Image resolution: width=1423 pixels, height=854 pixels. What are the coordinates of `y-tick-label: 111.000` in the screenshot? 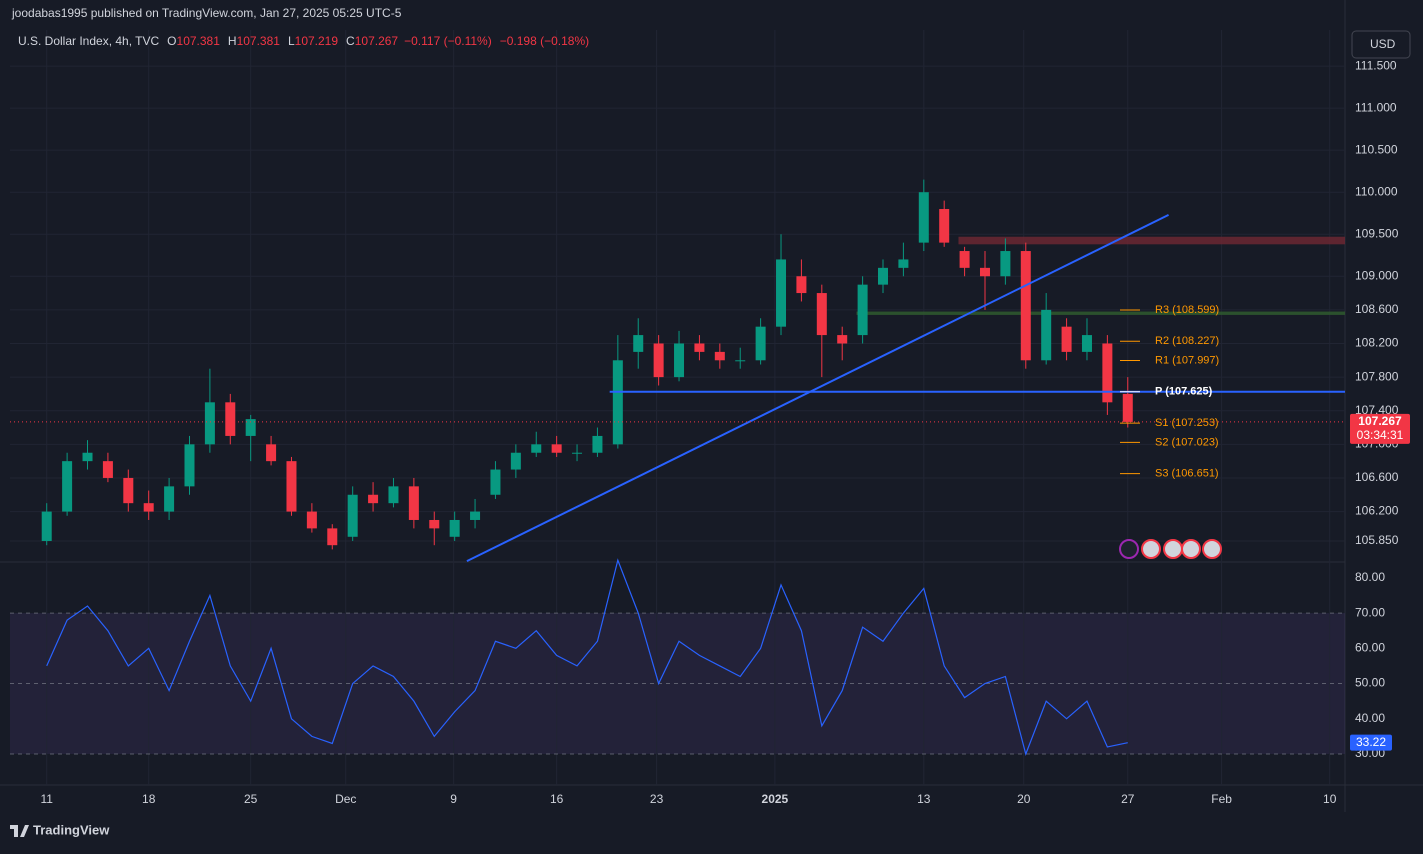 It's located at (1376, 107).